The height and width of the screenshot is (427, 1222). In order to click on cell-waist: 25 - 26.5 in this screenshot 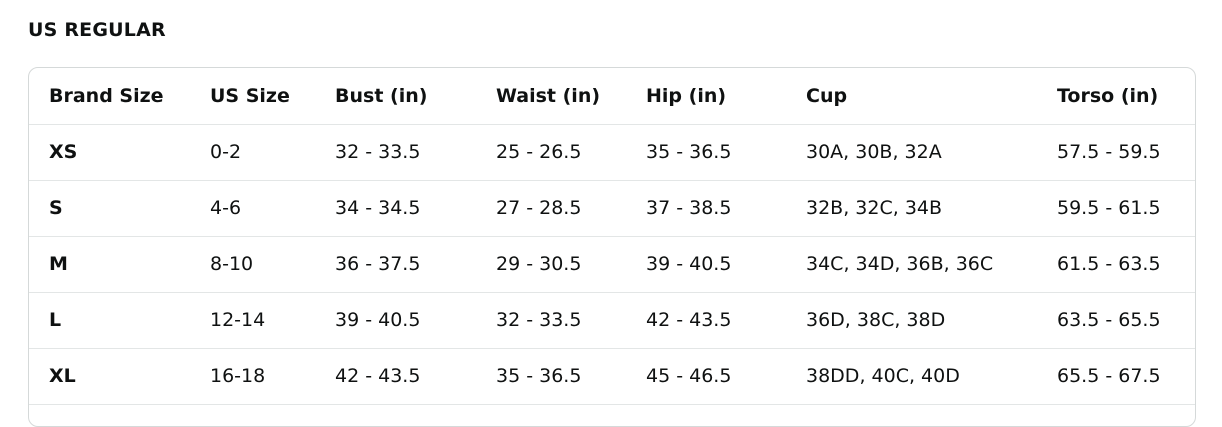, I will do `click(551, 152)`.